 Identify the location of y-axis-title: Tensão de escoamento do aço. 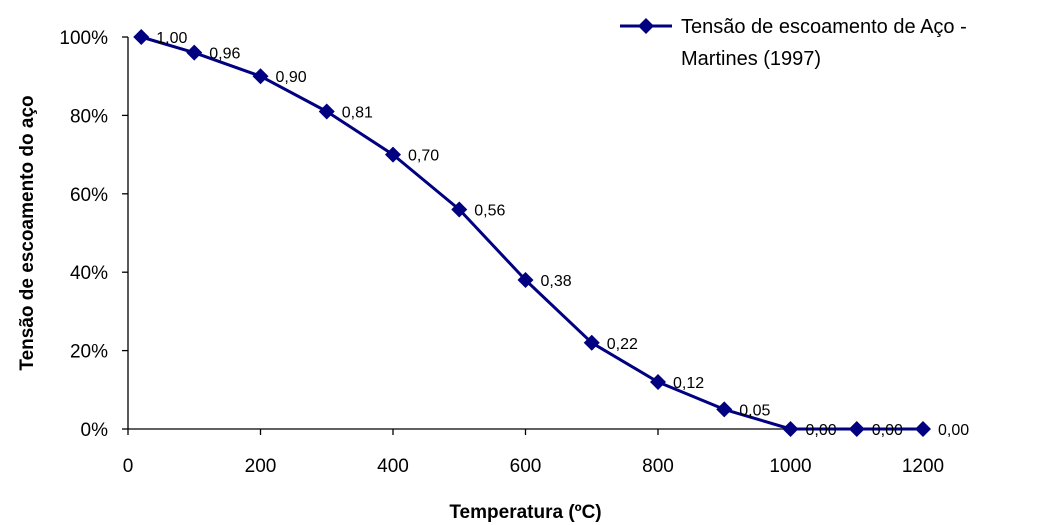
(27, 232).